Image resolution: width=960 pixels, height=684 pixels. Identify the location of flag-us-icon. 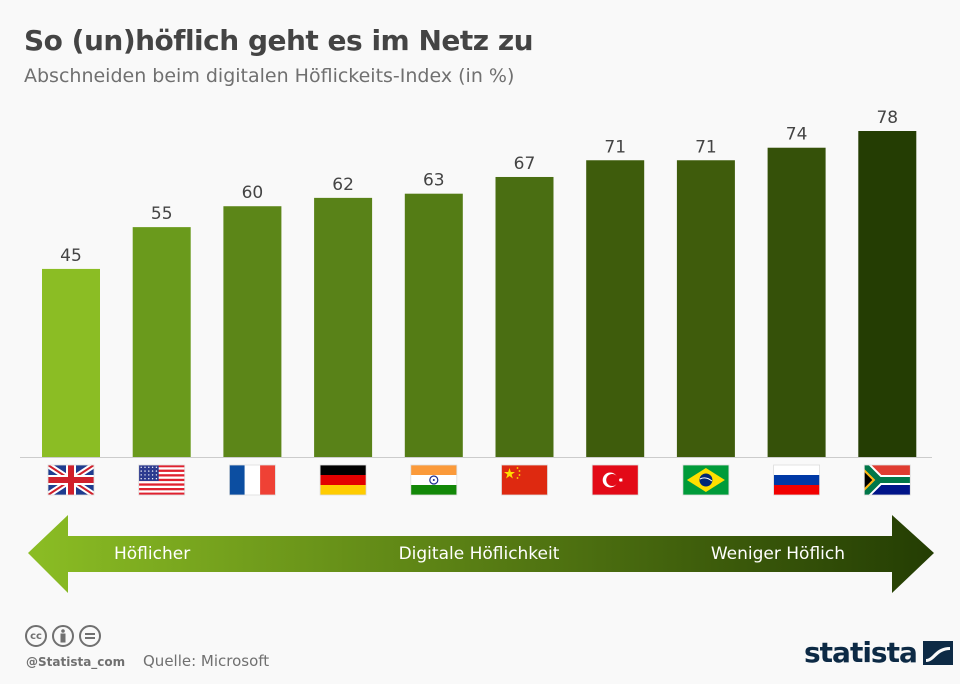
(162, 480).